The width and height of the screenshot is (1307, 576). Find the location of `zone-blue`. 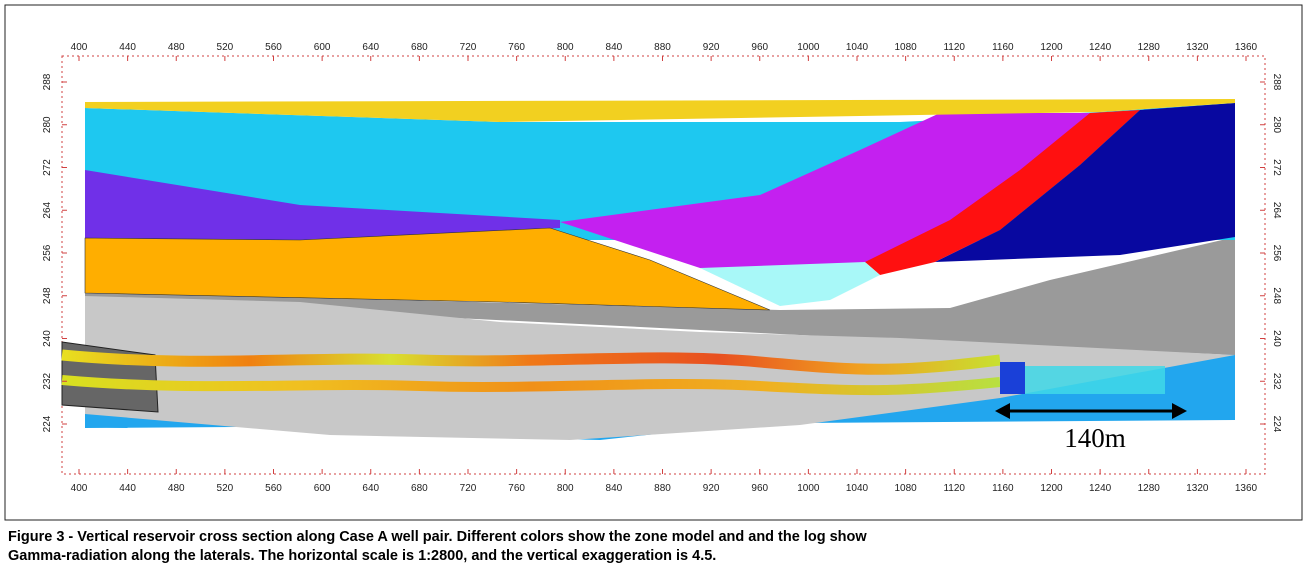

zone-blue is located at coordinates (660, 396).